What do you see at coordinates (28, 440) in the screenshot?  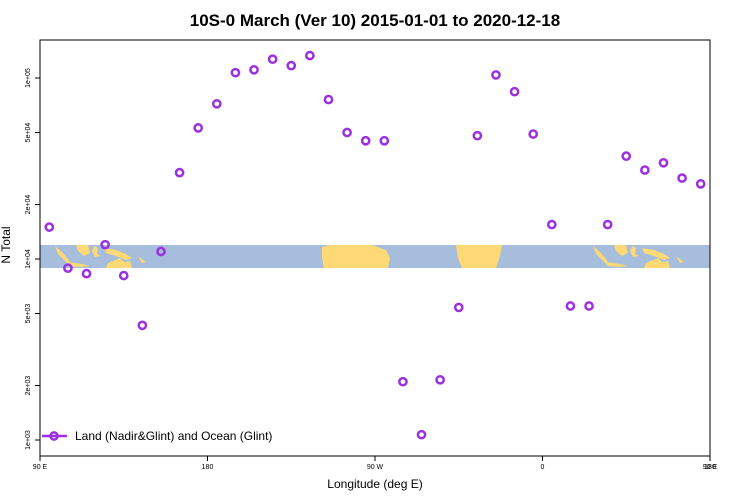 I see `y-tick-label: 1e+03` at bounding box center [28, 440].